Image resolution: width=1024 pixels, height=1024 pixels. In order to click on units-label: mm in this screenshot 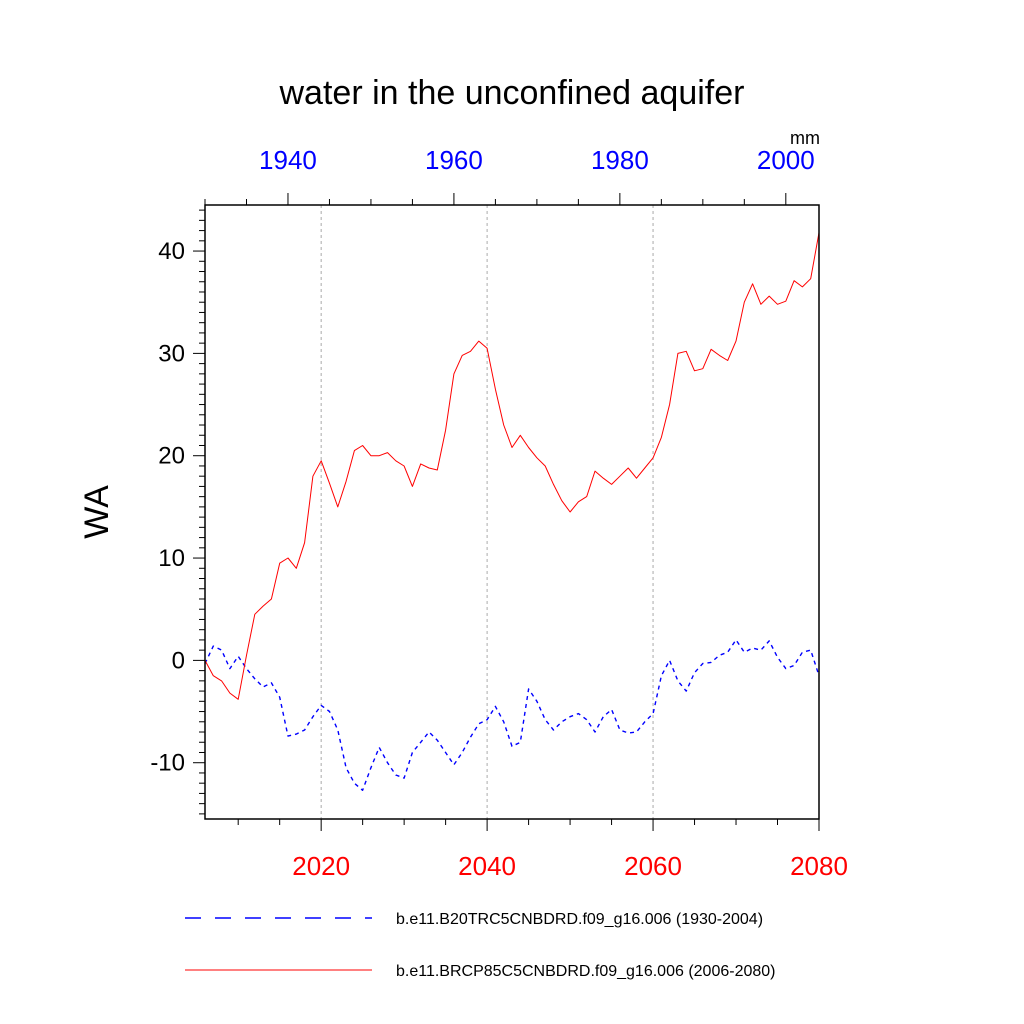, I will do `click(805, 138)`.